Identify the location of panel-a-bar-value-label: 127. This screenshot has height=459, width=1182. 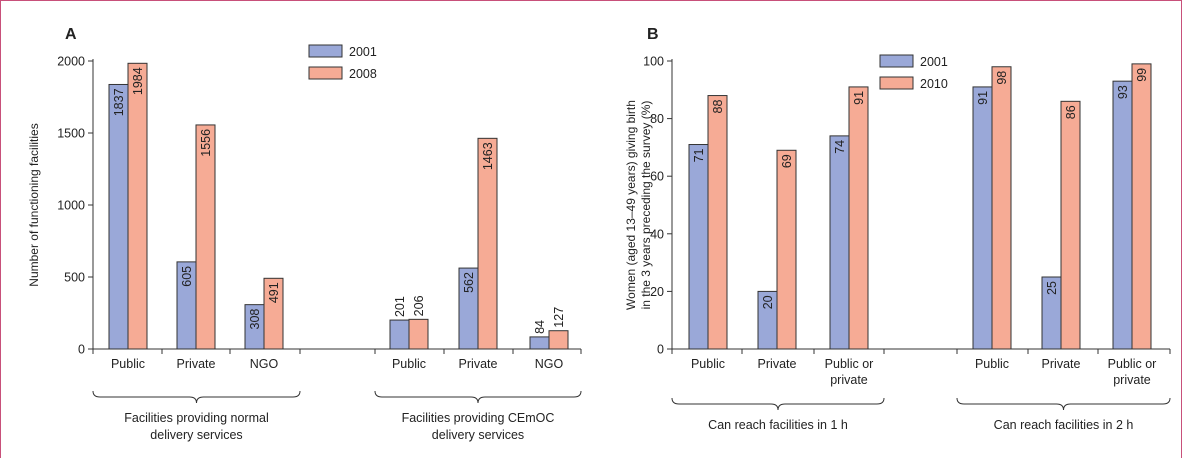
(559, 317).